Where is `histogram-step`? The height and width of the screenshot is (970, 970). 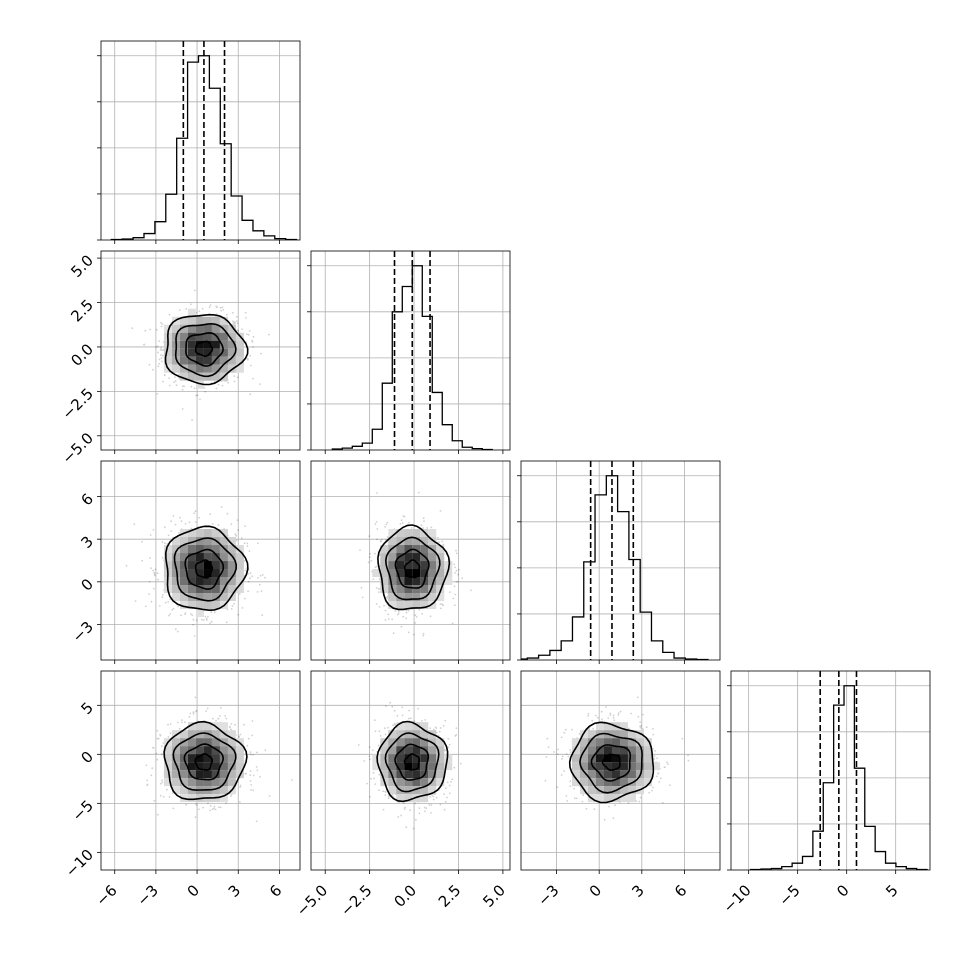 histogram-step is located at coordinates (412, 357).